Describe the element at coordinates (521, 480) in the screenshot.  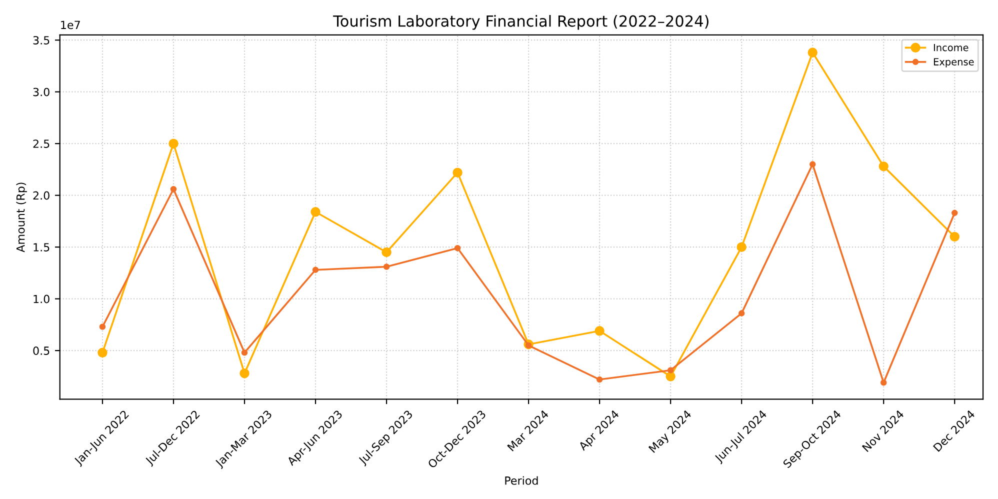
I see `x-axis-title: Period` at that location.